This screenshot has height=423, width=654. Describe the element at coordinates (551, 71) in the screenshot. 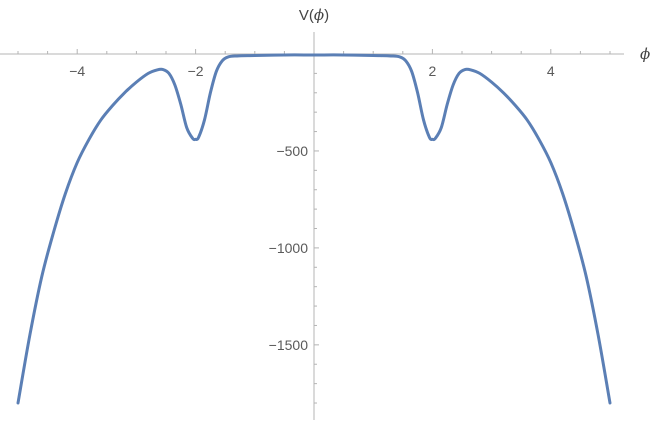

I see `x-tick-label: 4` at that location.